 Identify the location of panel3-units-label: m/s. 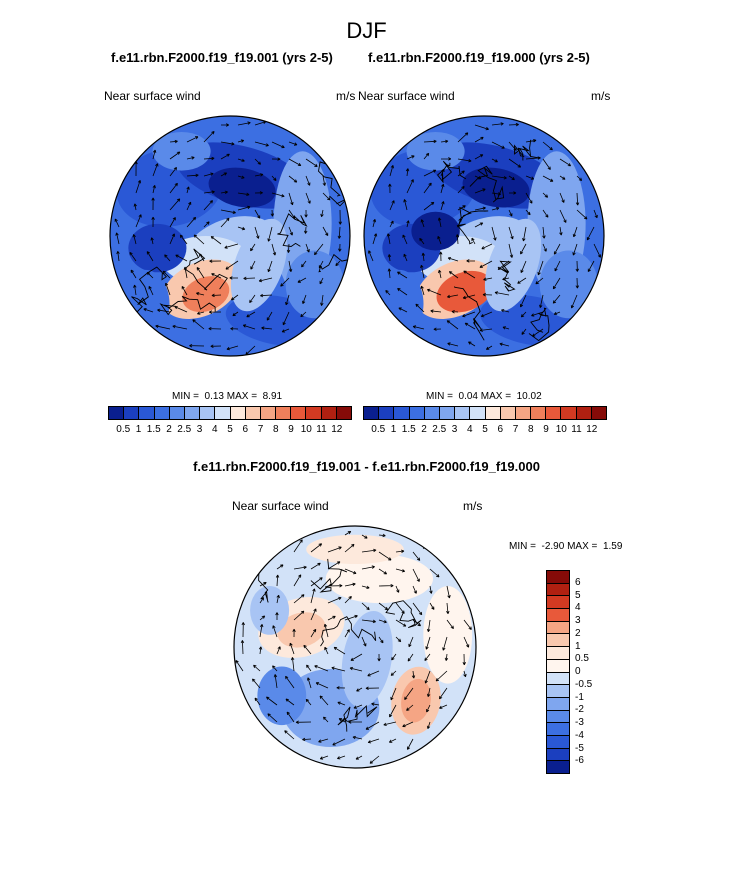
(473, 506).